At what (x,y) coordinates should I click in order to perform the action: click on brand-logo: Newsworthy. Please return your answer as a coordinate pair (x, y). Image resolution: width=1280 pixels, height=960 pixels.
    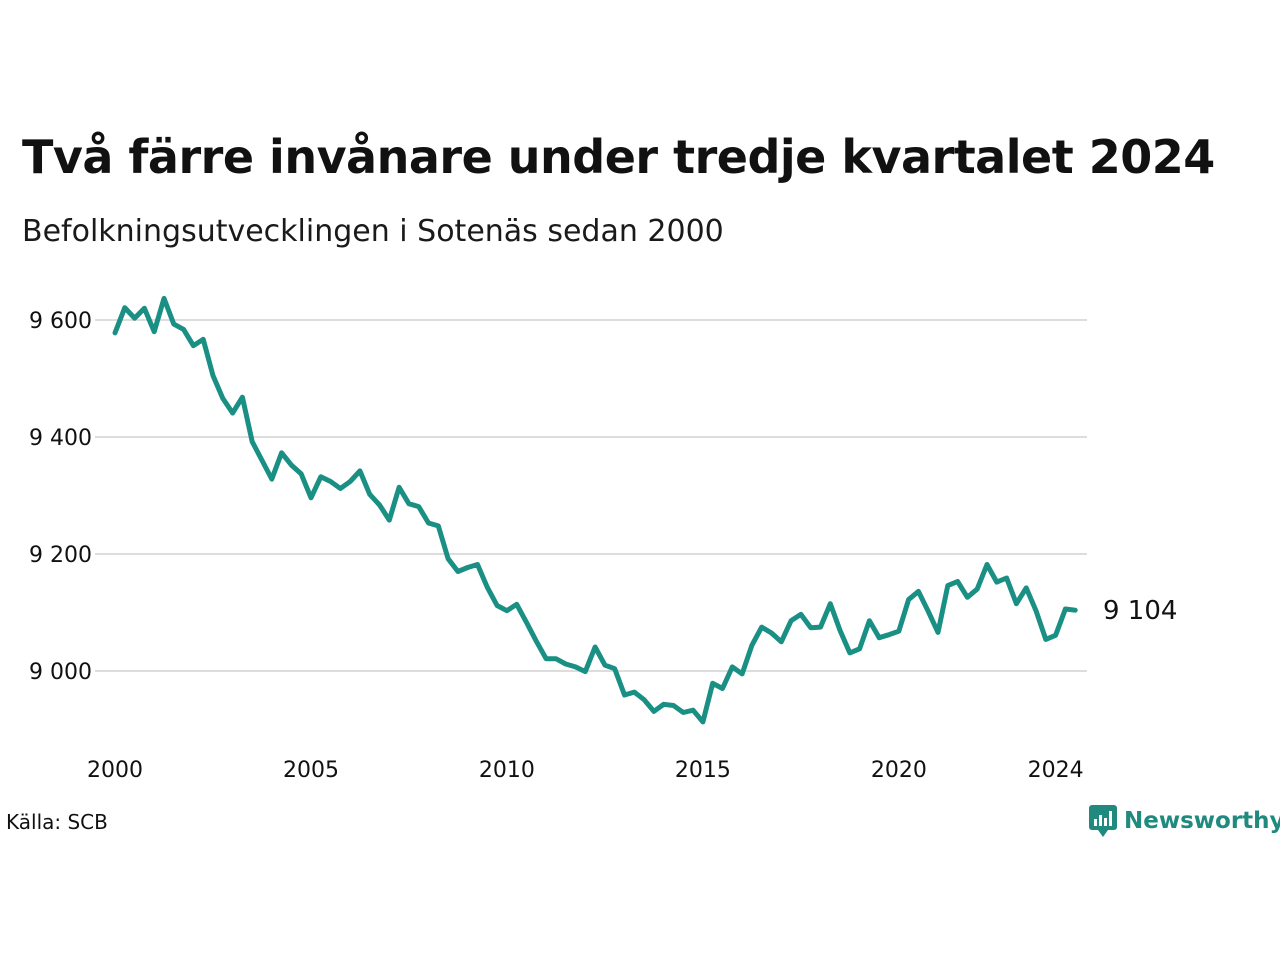
    Looking at the image, I should click on (1184, 821).